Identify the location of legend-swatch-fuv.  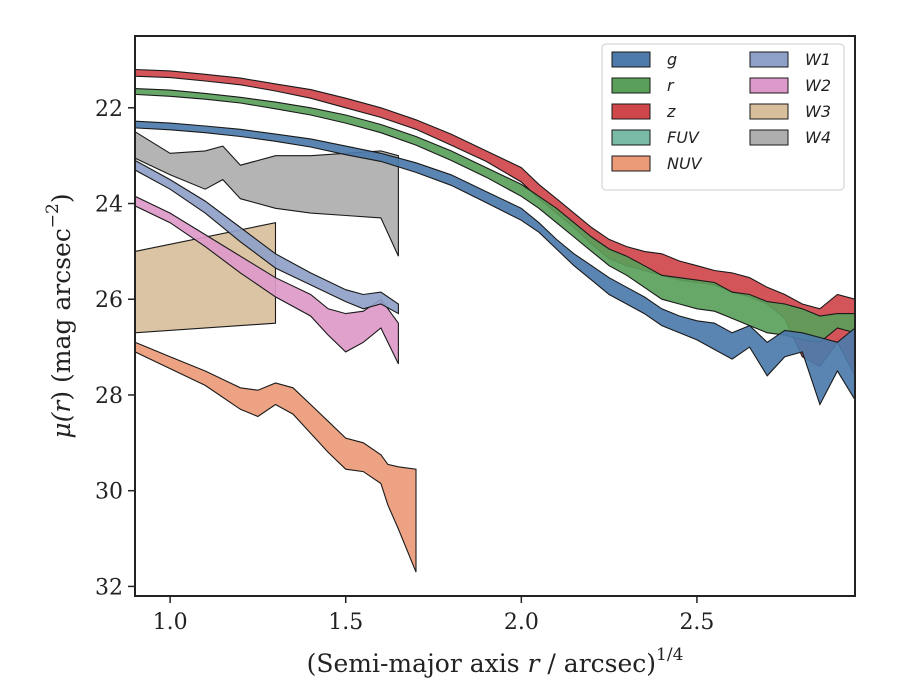
(631, 137).